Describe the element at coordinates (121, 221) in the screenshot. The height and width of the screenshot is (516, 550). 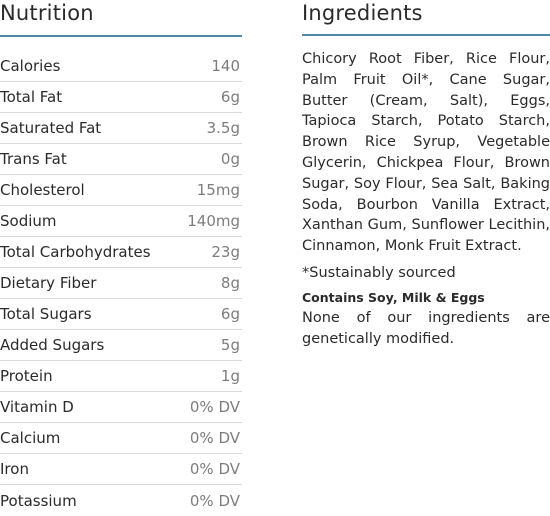
I see `nutrition-row-sodium: Sodium 140mg` at that location.